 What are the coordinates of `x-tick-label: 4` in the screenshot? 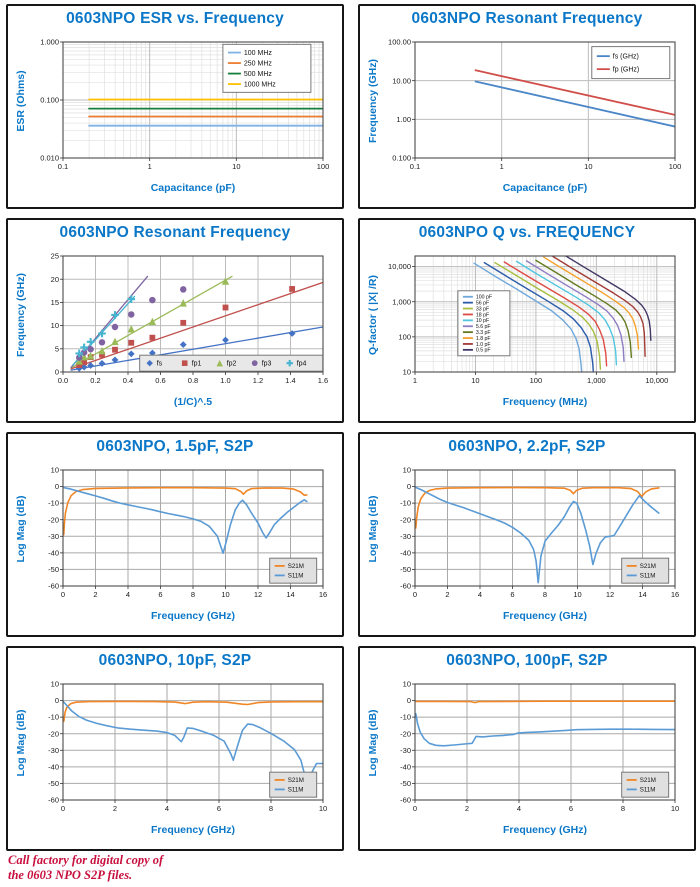 It's located at (167, 808).